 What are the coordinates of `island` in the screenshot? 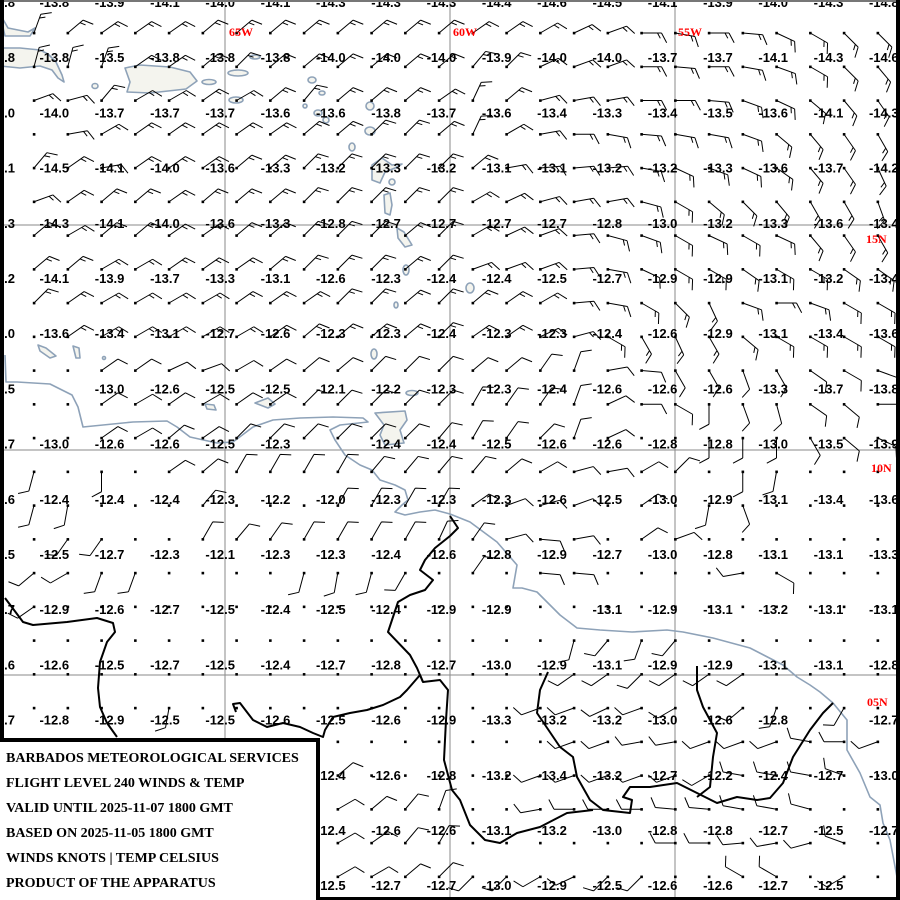 It's located at (238, 73).